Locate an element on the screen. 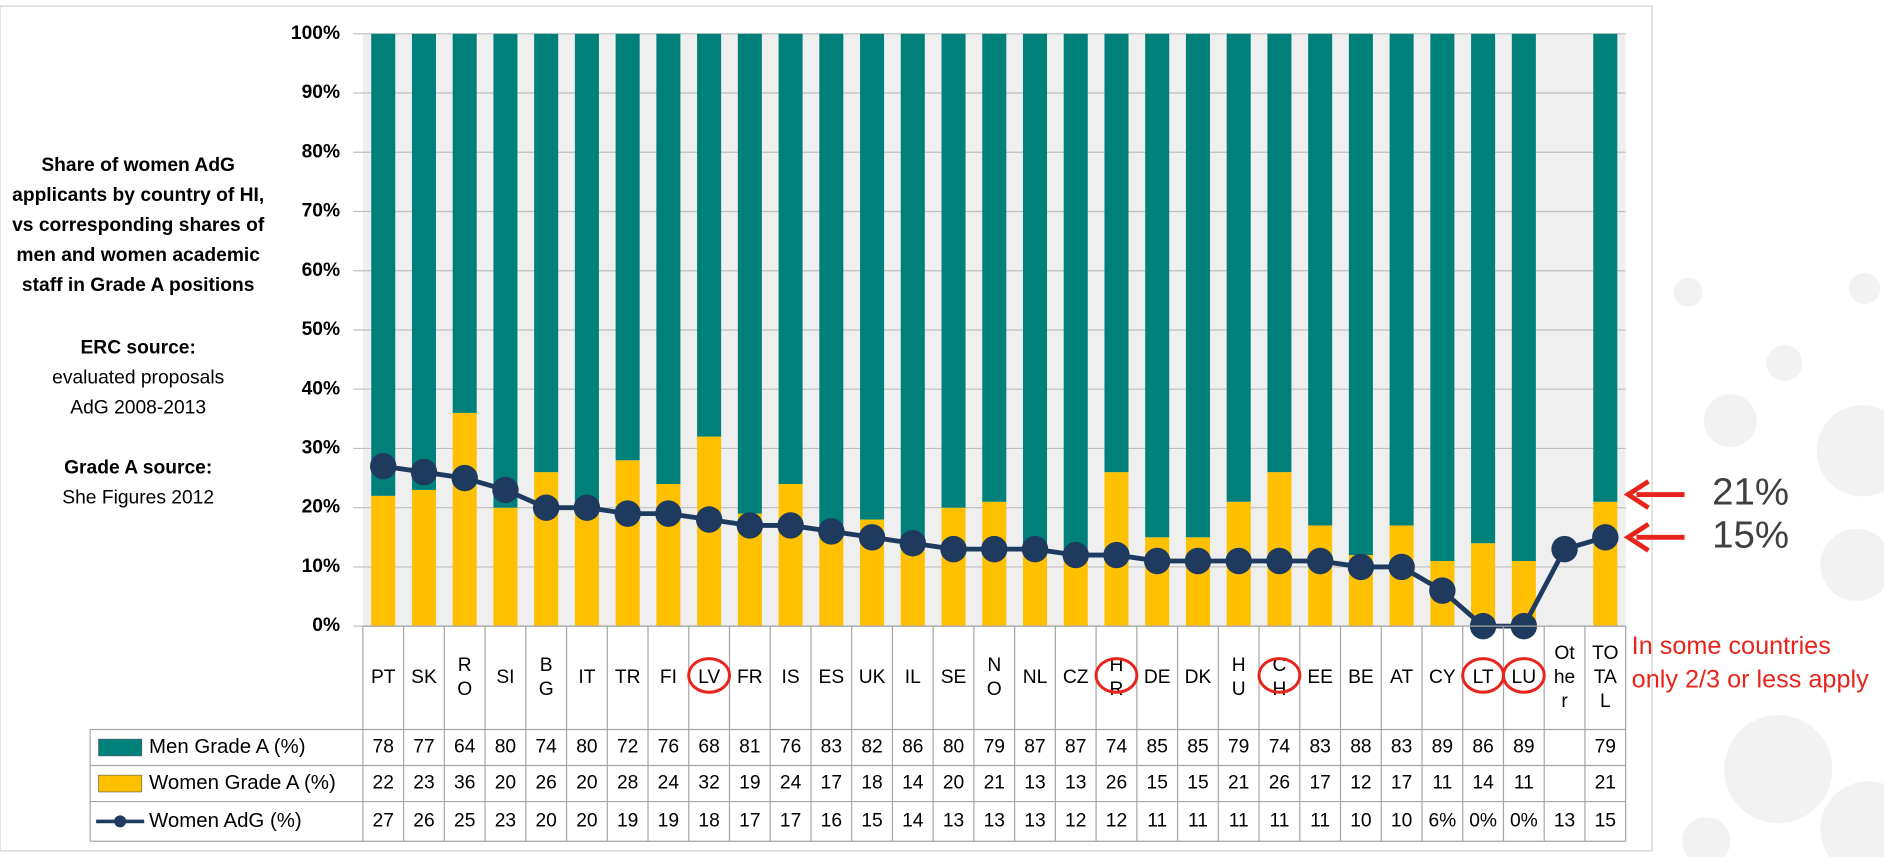 This screenshot has width=1884, height=857. table-value: 14 is located at coordinates (913, 820).